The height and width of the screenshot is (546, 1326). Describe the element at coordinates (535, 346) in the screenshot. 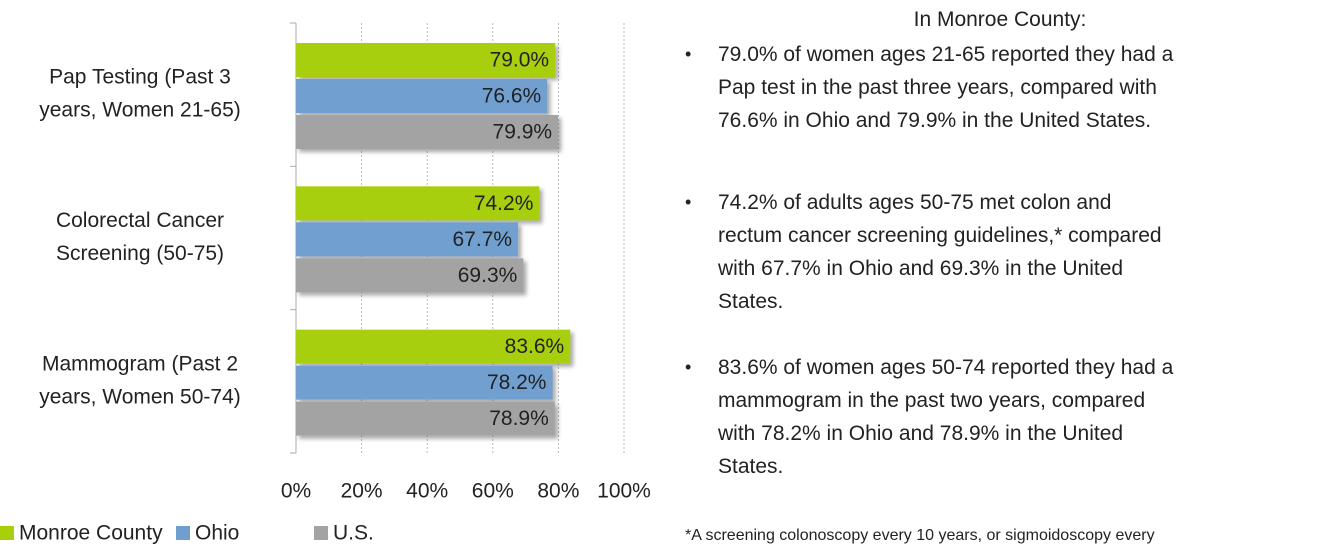

I see `data-label: 83.6%` at that location.